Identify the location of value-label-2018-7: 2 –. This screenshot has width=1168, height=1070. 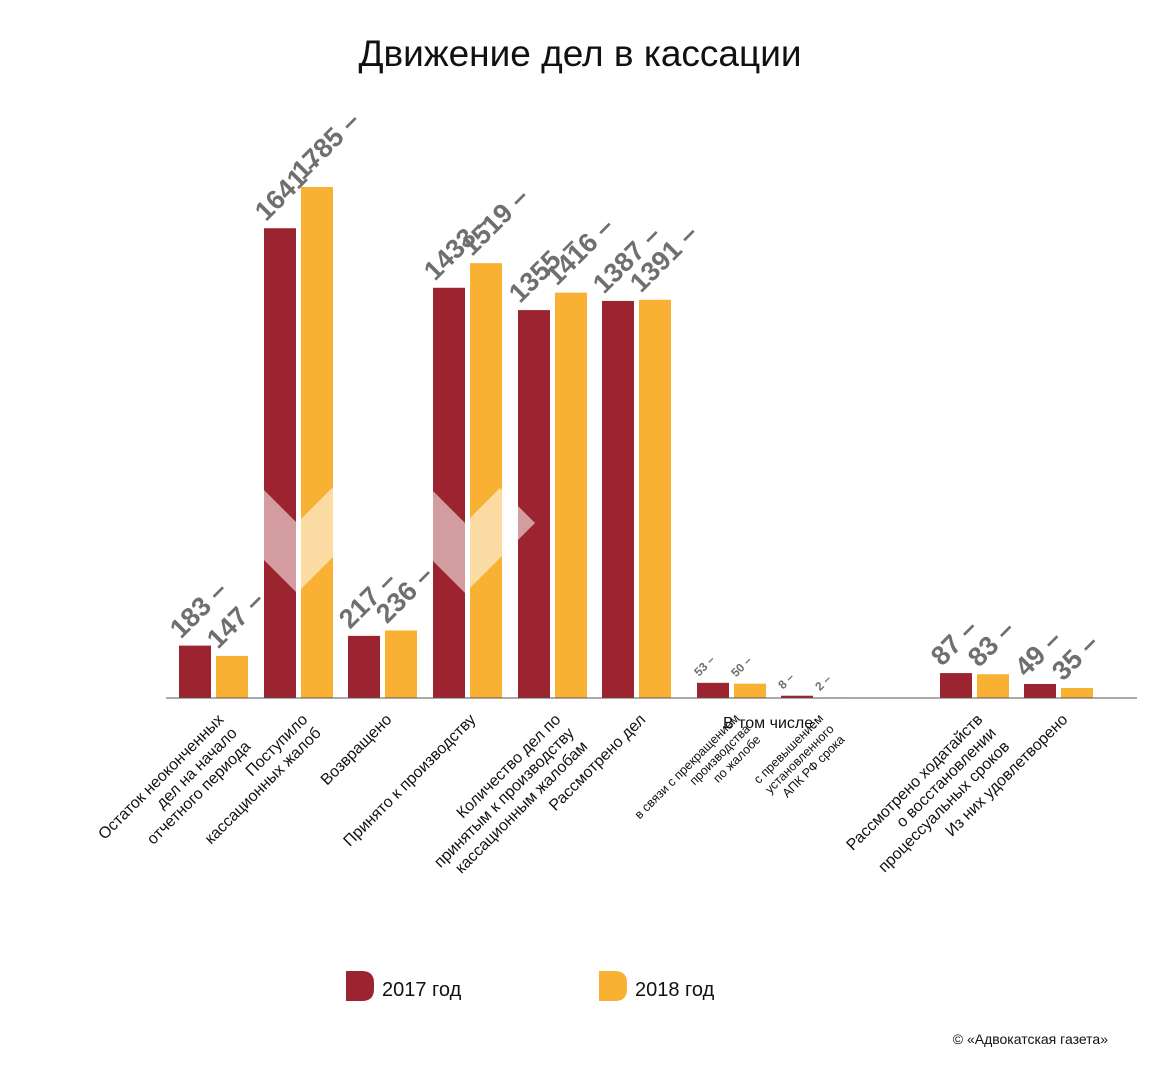
(823, 683).